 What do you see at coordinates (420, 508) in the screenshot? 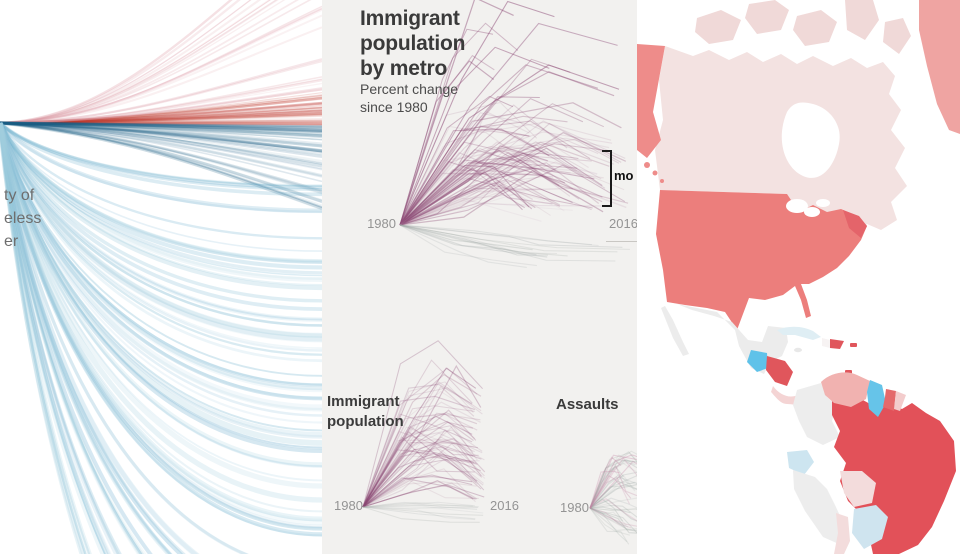
I see `metro-sub-immigrant-line-gray` at bounding box center [420, 508].